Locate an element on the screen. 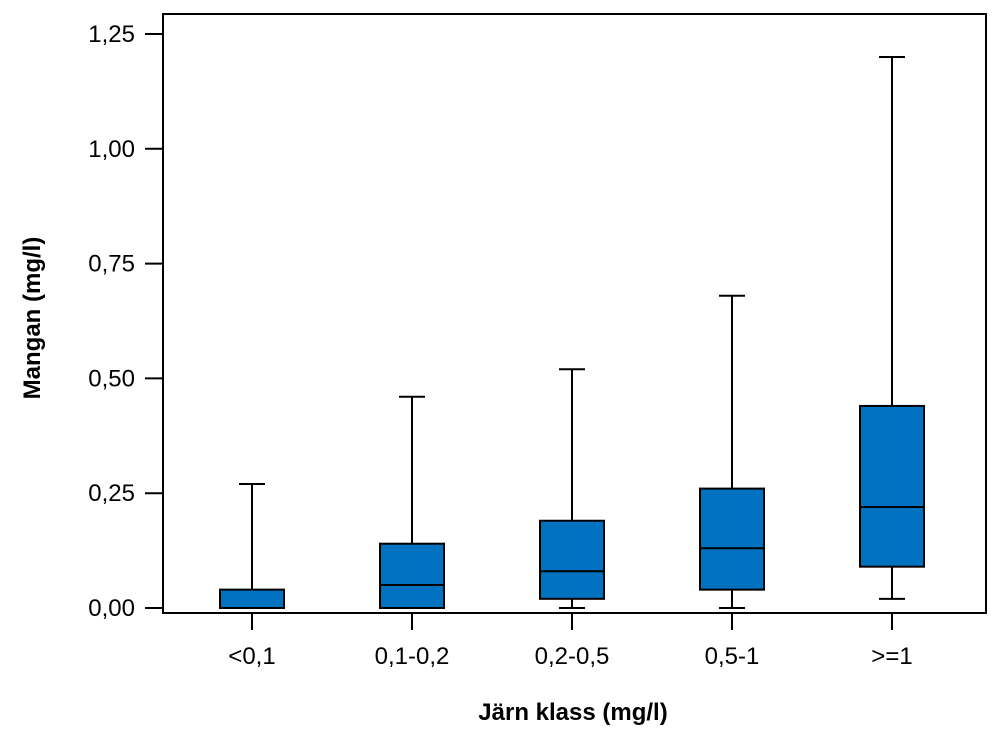  x-axis: <0,1 0,1-0,2 0,2-0,5 0,5-1 >=1 is located at coordinates (570, 641).